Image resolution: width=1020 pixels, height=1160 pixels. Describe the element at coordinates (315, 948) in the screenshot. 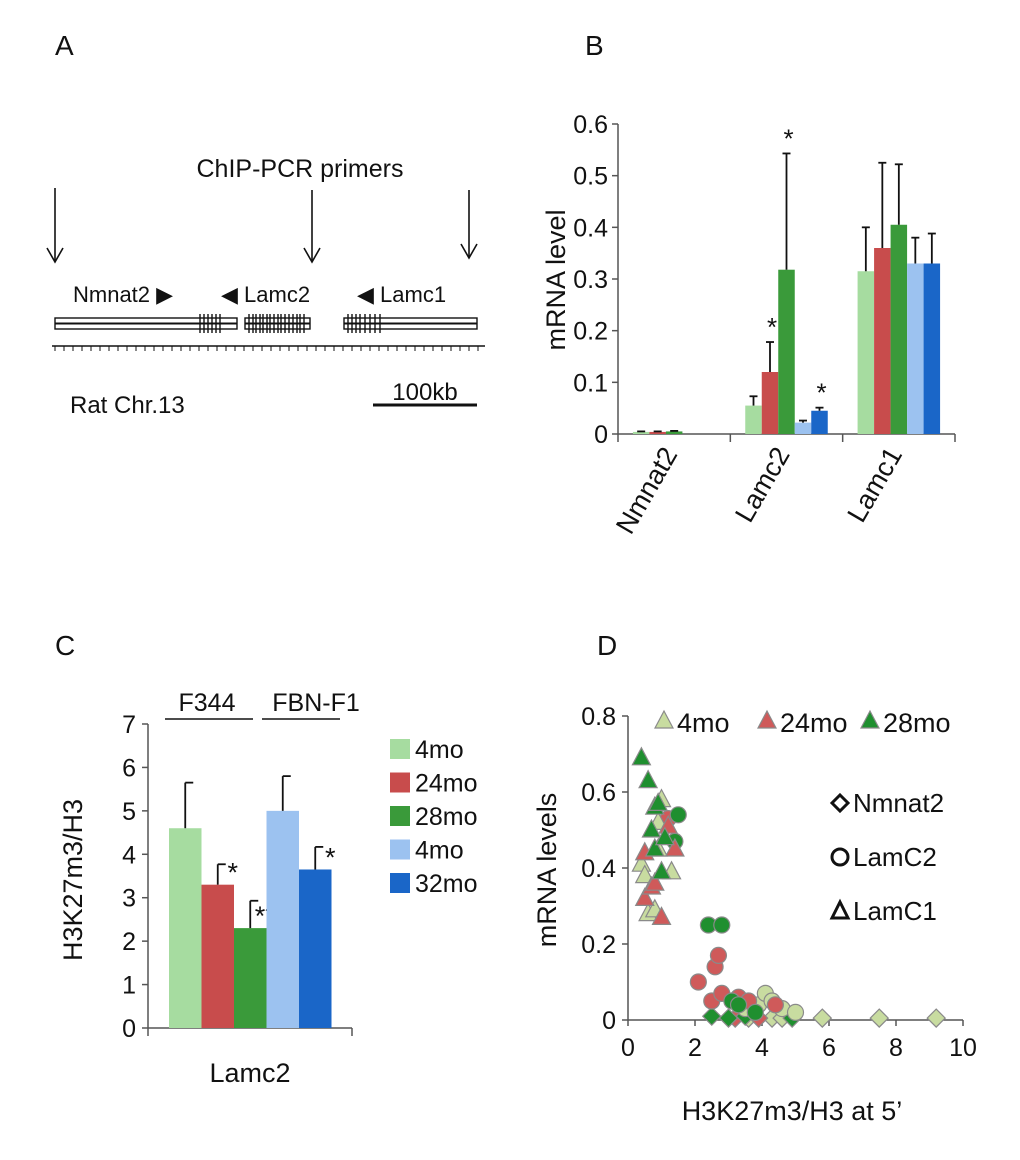

I see `bar-4-32mo` at that location.